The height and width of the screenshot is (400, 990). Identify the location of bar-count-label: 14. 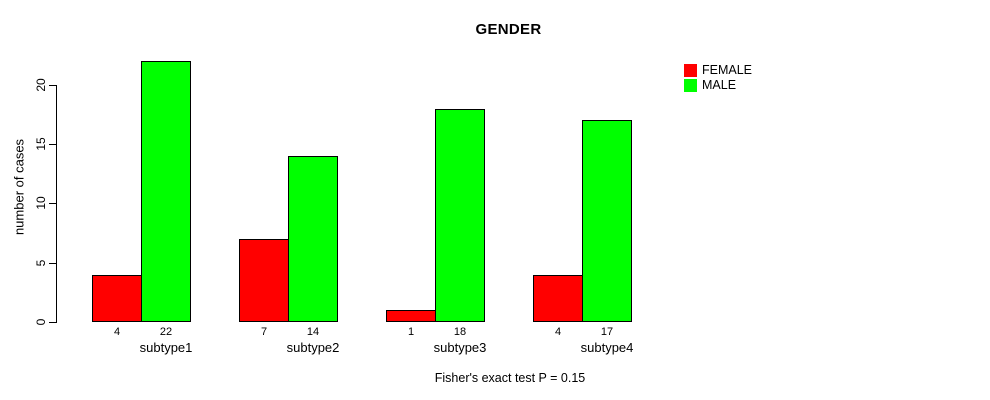
(313, 332).